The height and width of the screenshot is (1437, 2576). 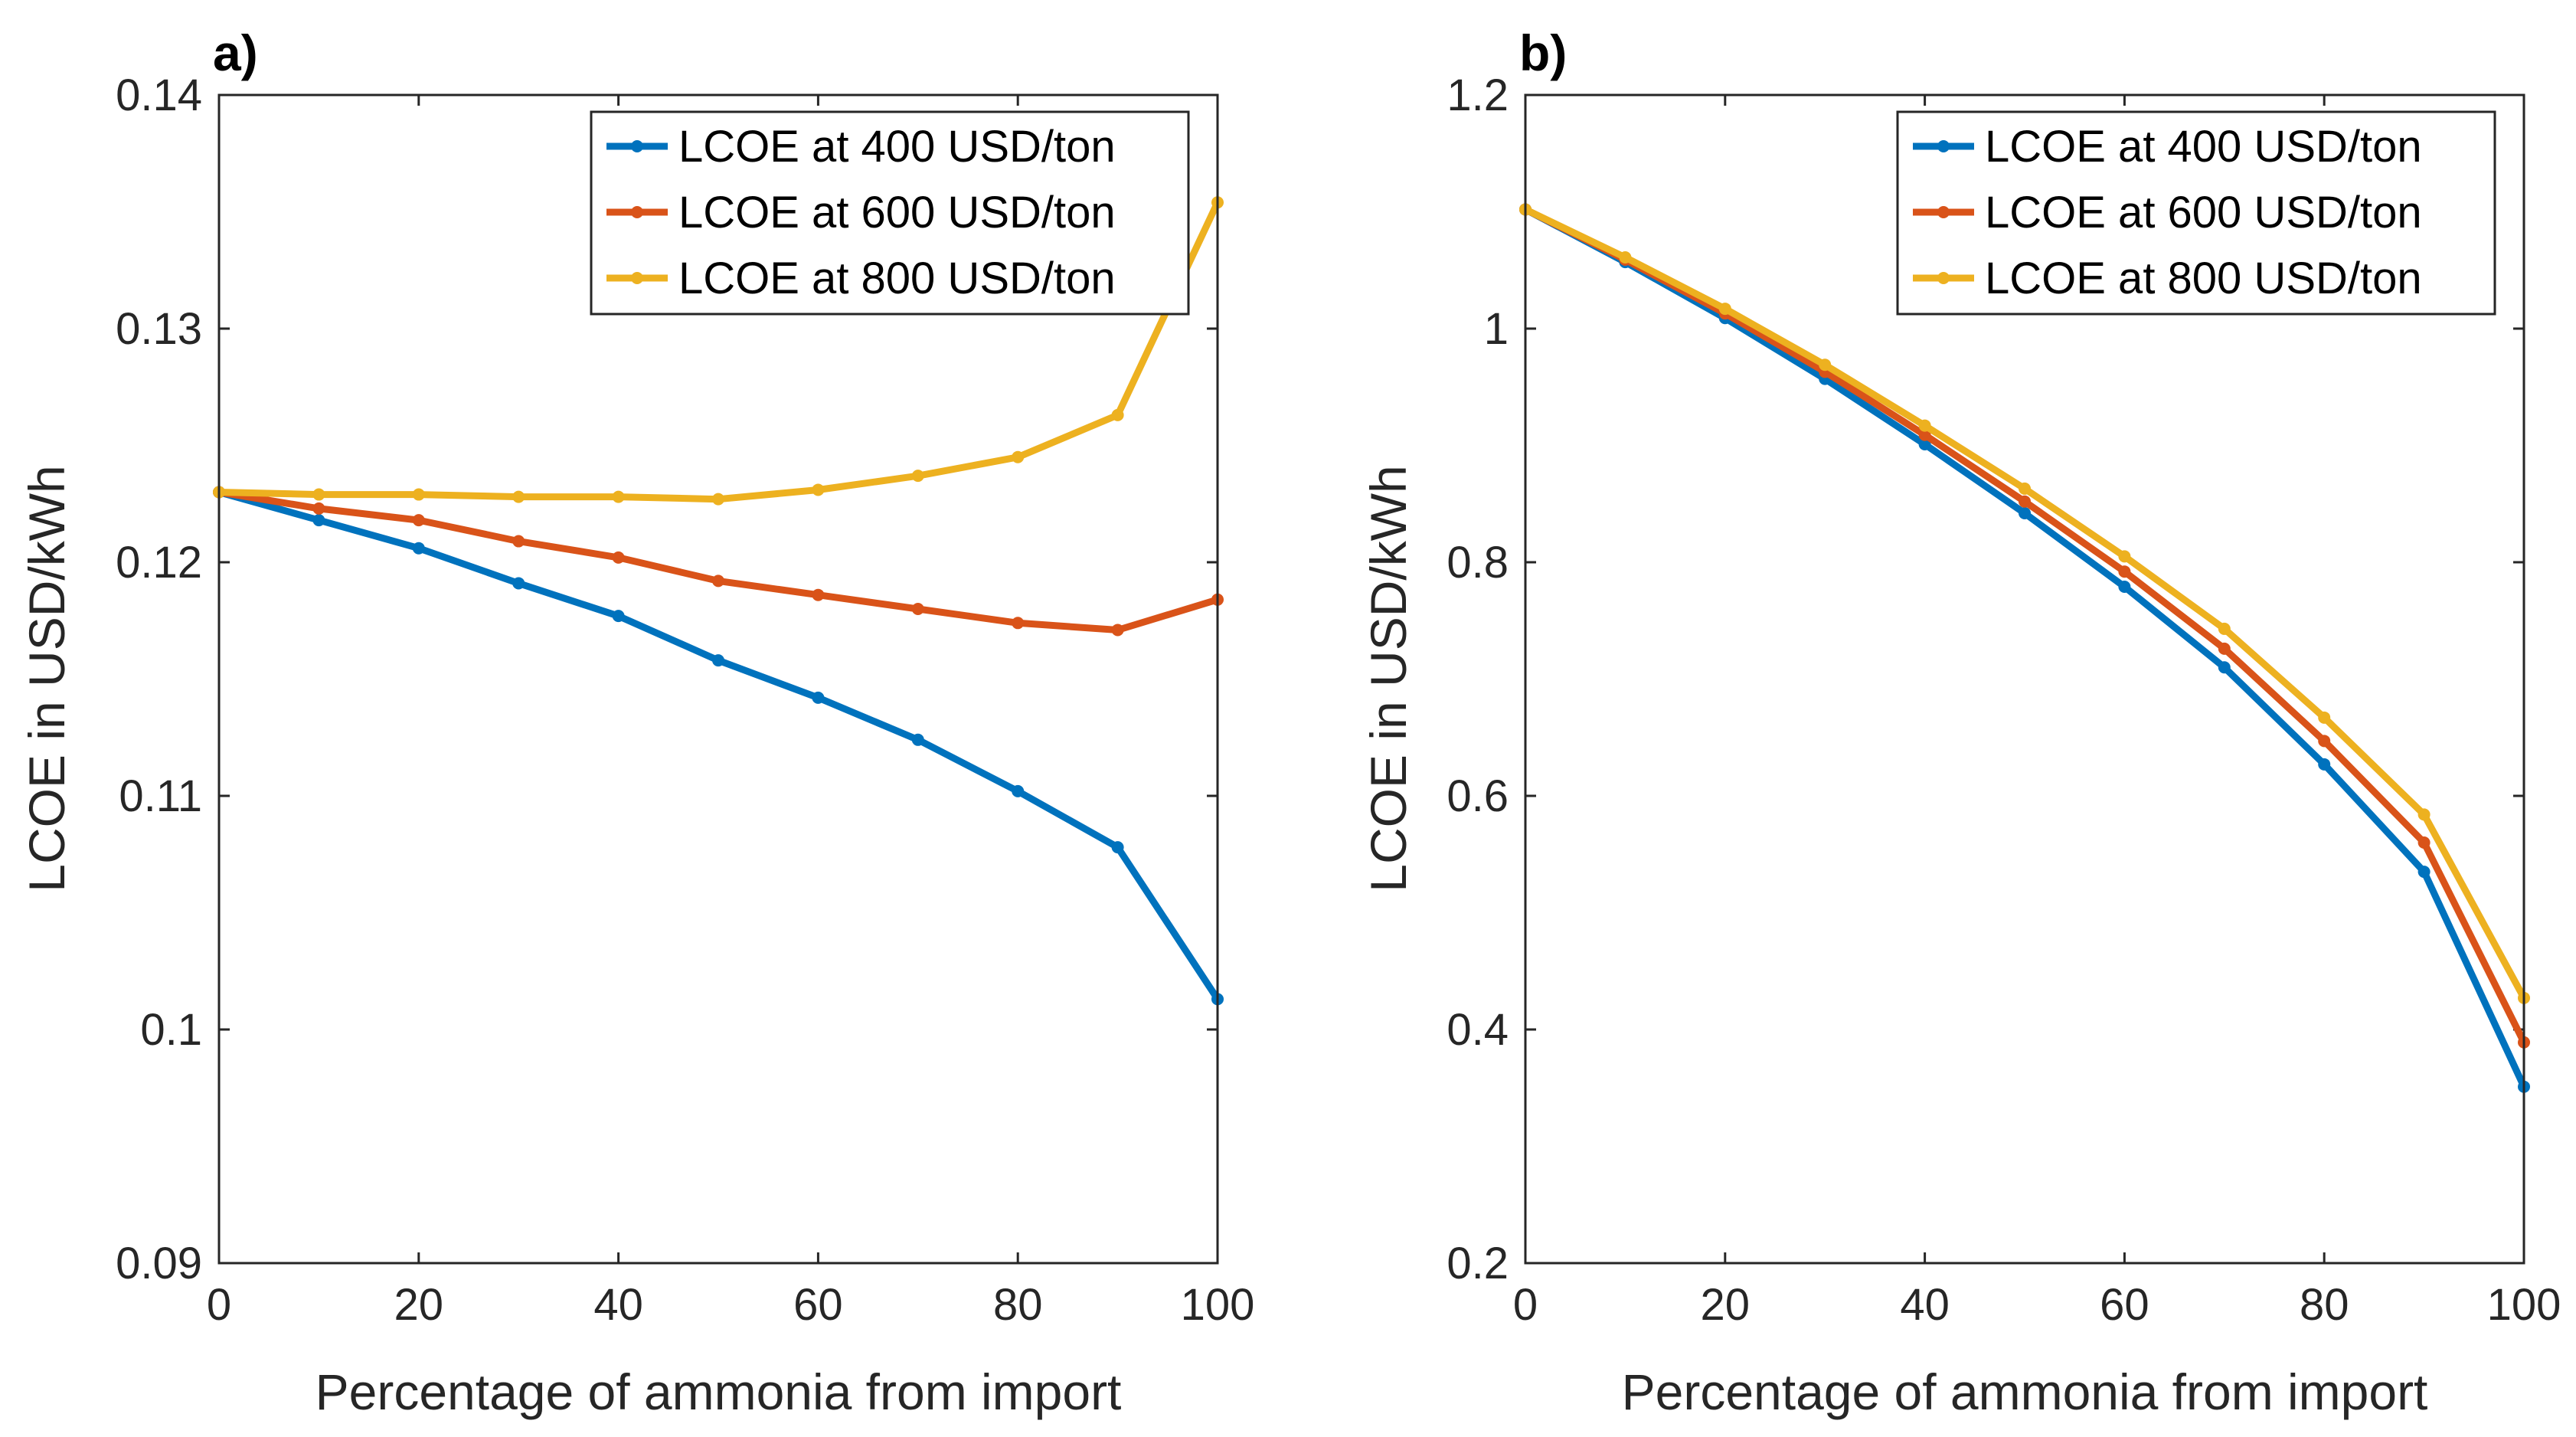 What do you see at coordinates (159, 95) in the screenshot?
I see `y-tick-label: 0.14` at bounding box center [159, 95].